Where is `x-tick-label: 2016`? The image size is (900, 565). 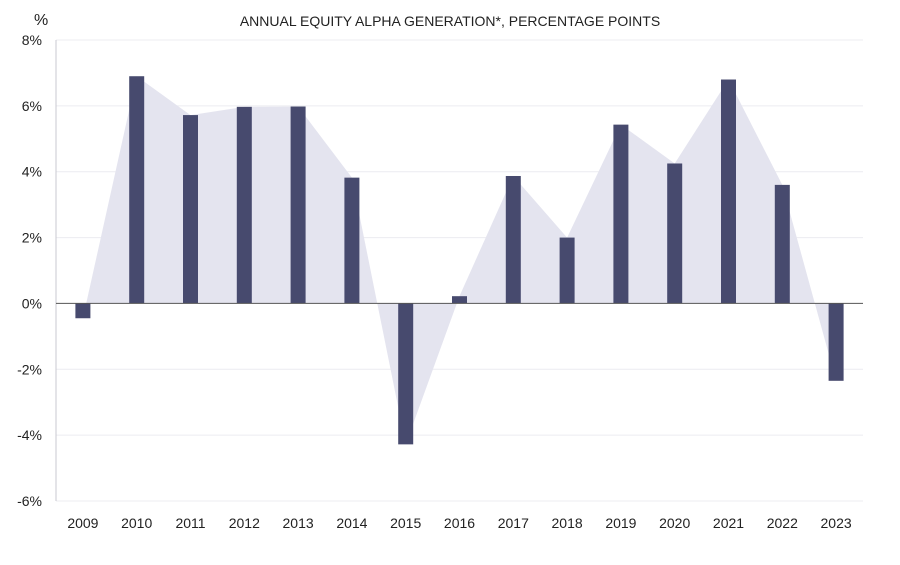 x-tick-label: 2016 is located at coordinates (459, 523).